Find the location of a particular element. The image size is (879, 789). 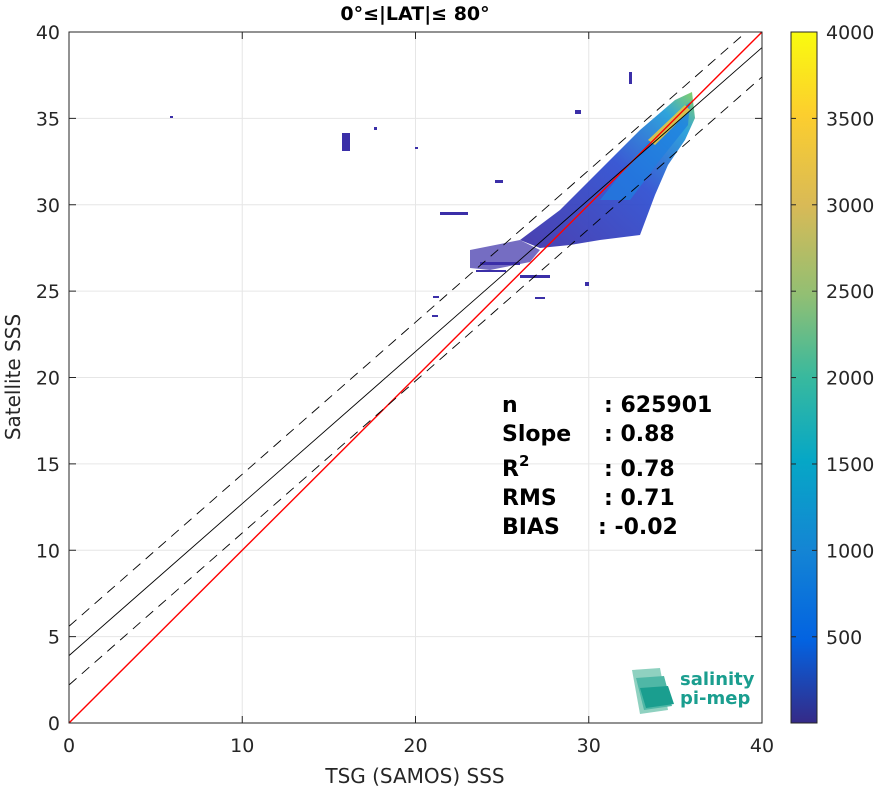

chart-title: 0°≤|LAT|≤ 80° is located at coordinates (414, 14).